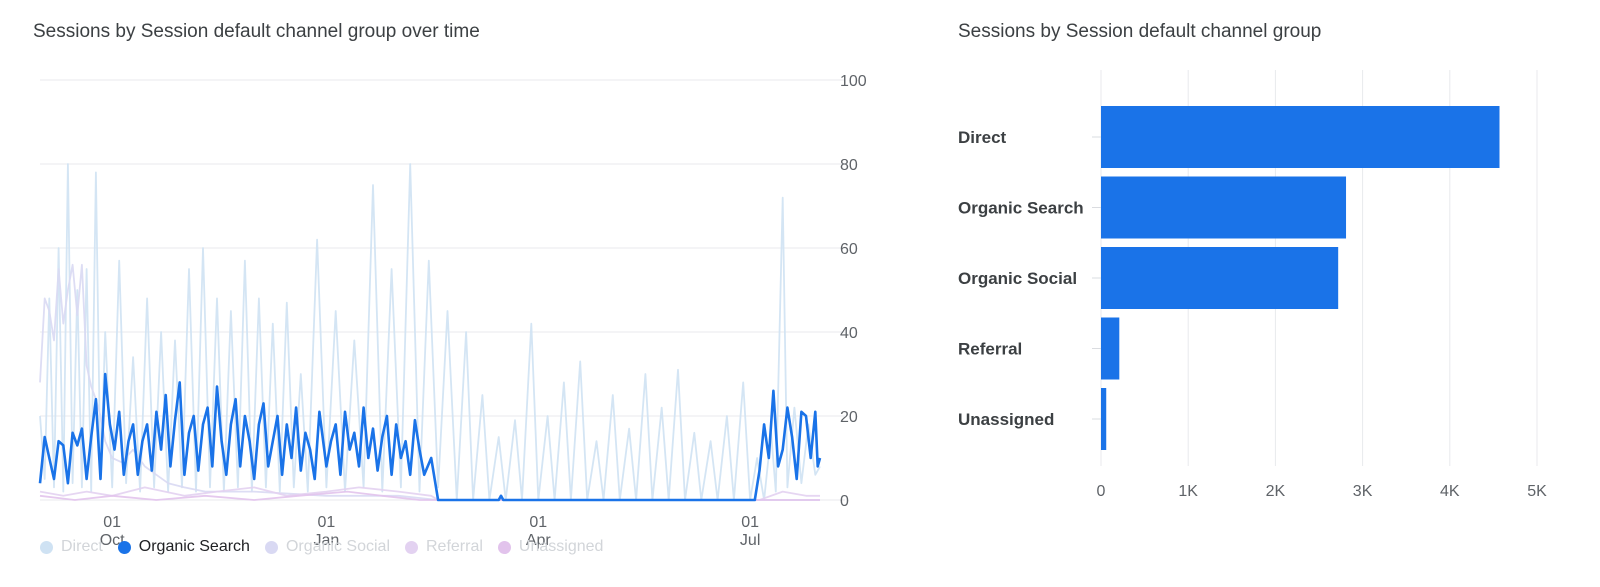  Describe the element at coordinates (849, 249) in the screenshot. I see `line-chart-y-tick-label: 60` at that location.